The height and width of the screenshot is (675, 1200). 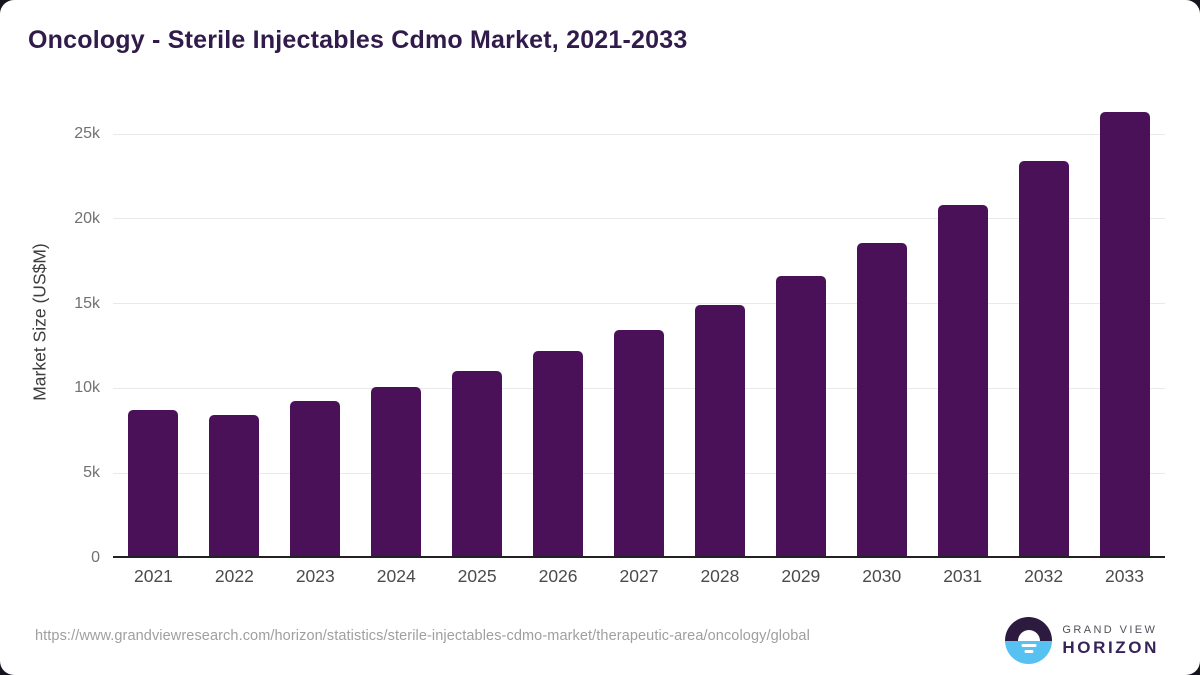 What do you see at coordinates (800, 416) in the screenshot?
I see `bar-2029` at bounding box center [800, 416].